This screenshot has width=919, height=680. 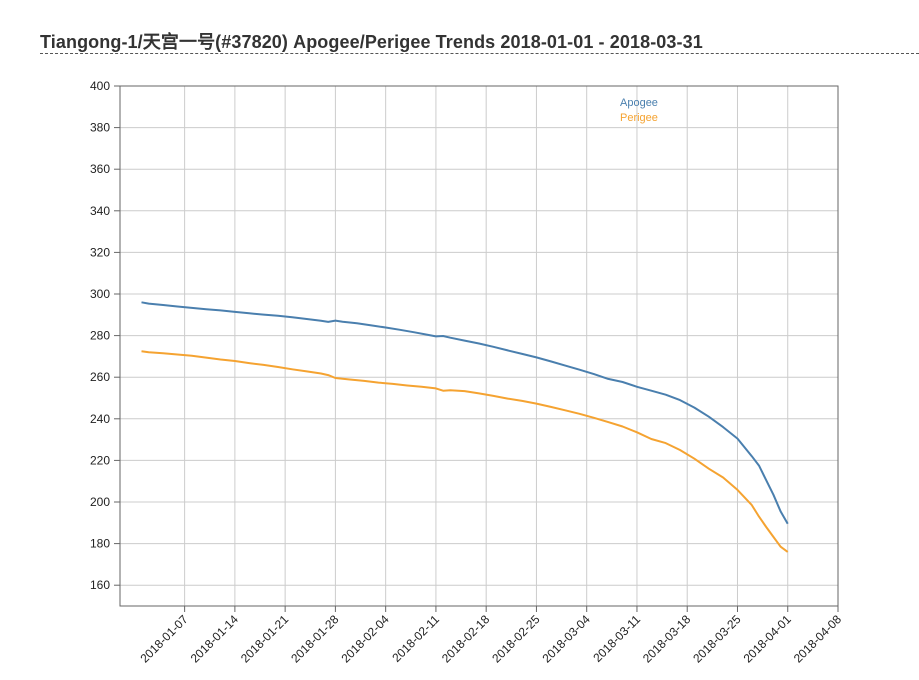 I want to click on x-tick-label: 2018-01-21, so click(x=265, y=639).